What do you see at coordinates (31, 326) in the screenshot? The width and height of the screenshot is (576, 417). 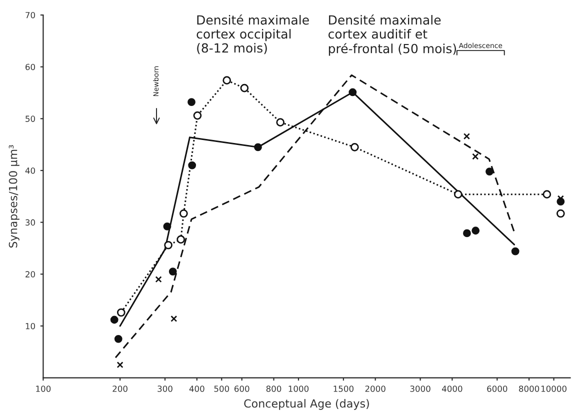 I see `y-tick-label: 10` at bounding box center [31, 326].